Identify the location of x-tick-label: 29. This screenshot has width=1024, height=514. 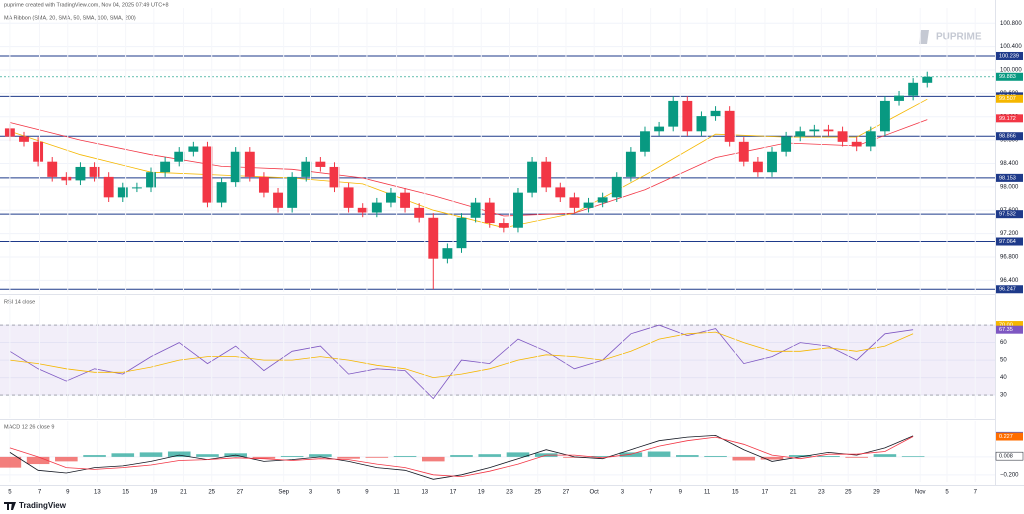
(876, 493).